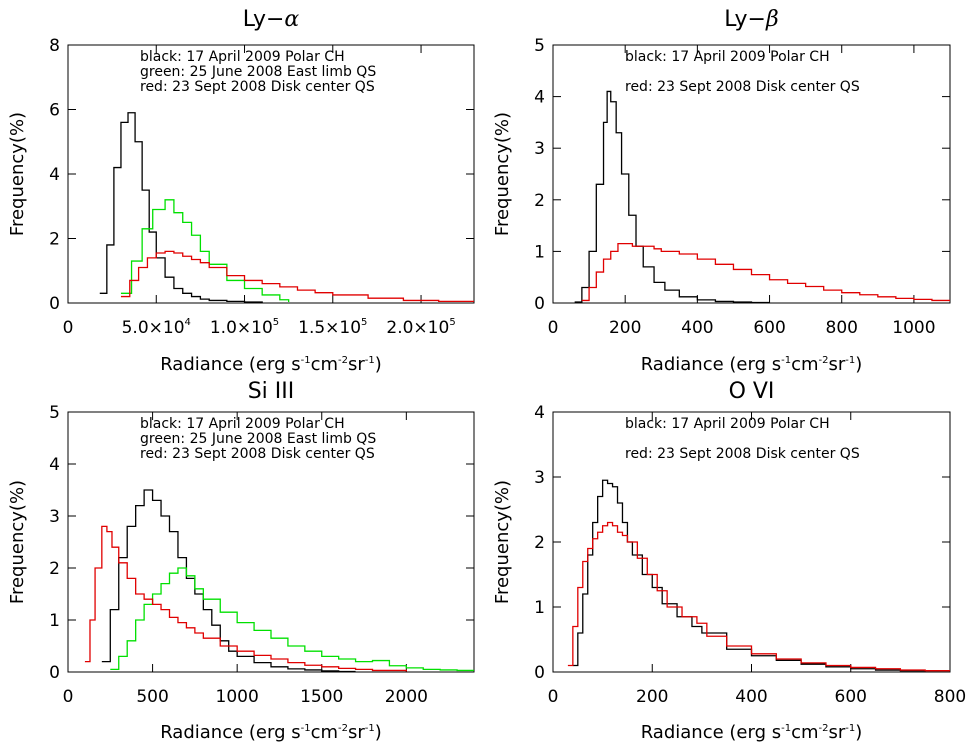  I want to click on chart-title: Ly−β, so click(751, 19).